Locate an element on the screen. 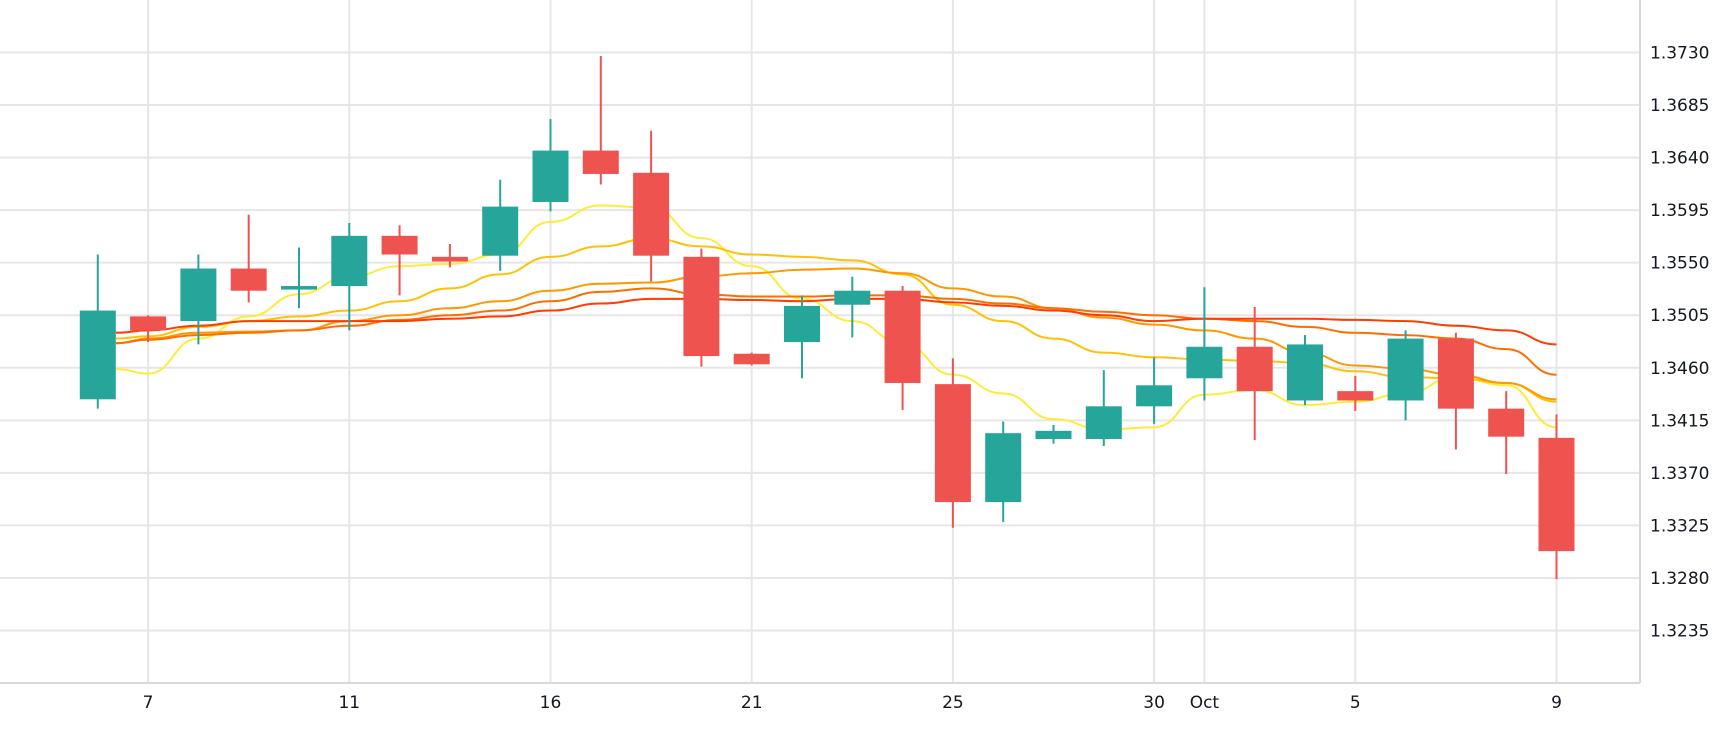 The width and height of the screenshot is (1730, 730). y-tick-label: 1.3730 is located at coordinates (1679, 54).